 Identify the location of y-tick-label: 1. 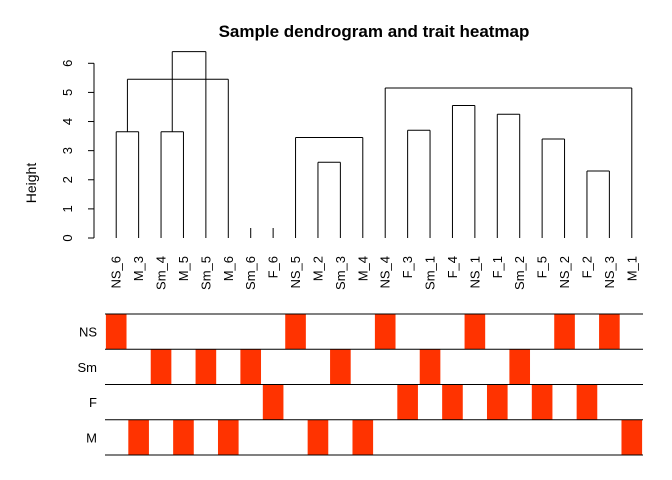
(67, 208).